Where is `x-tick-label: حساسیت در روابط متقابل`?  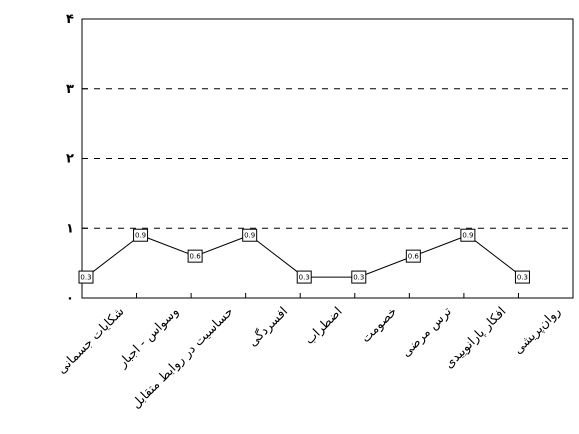 x-tick-label: حساسیت در روابط متقابل is located at coordinates (182, 358).